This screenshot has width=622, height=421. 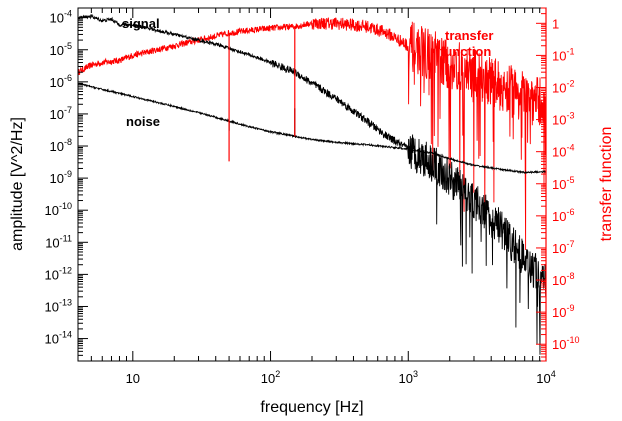 What do you see at coordinates (141, 23) in the screenshot?
I see `annotation-signal: signal` at bounding box center [141, 23].